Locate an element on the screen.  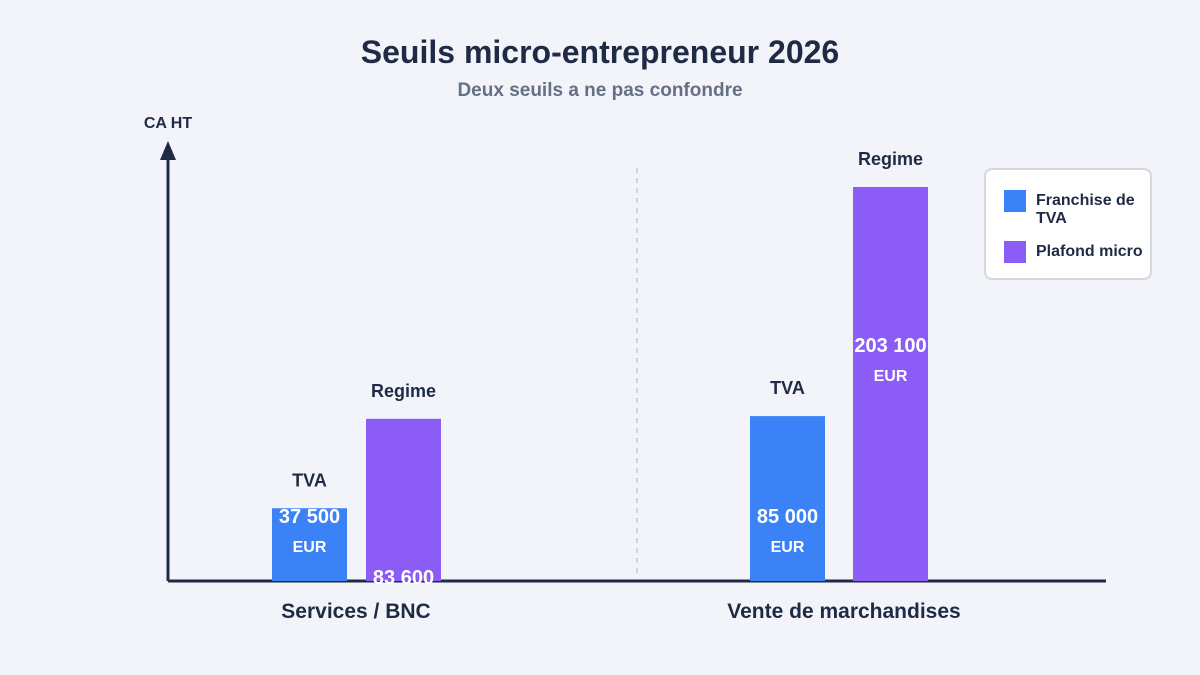
bar-top-label-1-0: Regime is located at coordinates (403, 391).